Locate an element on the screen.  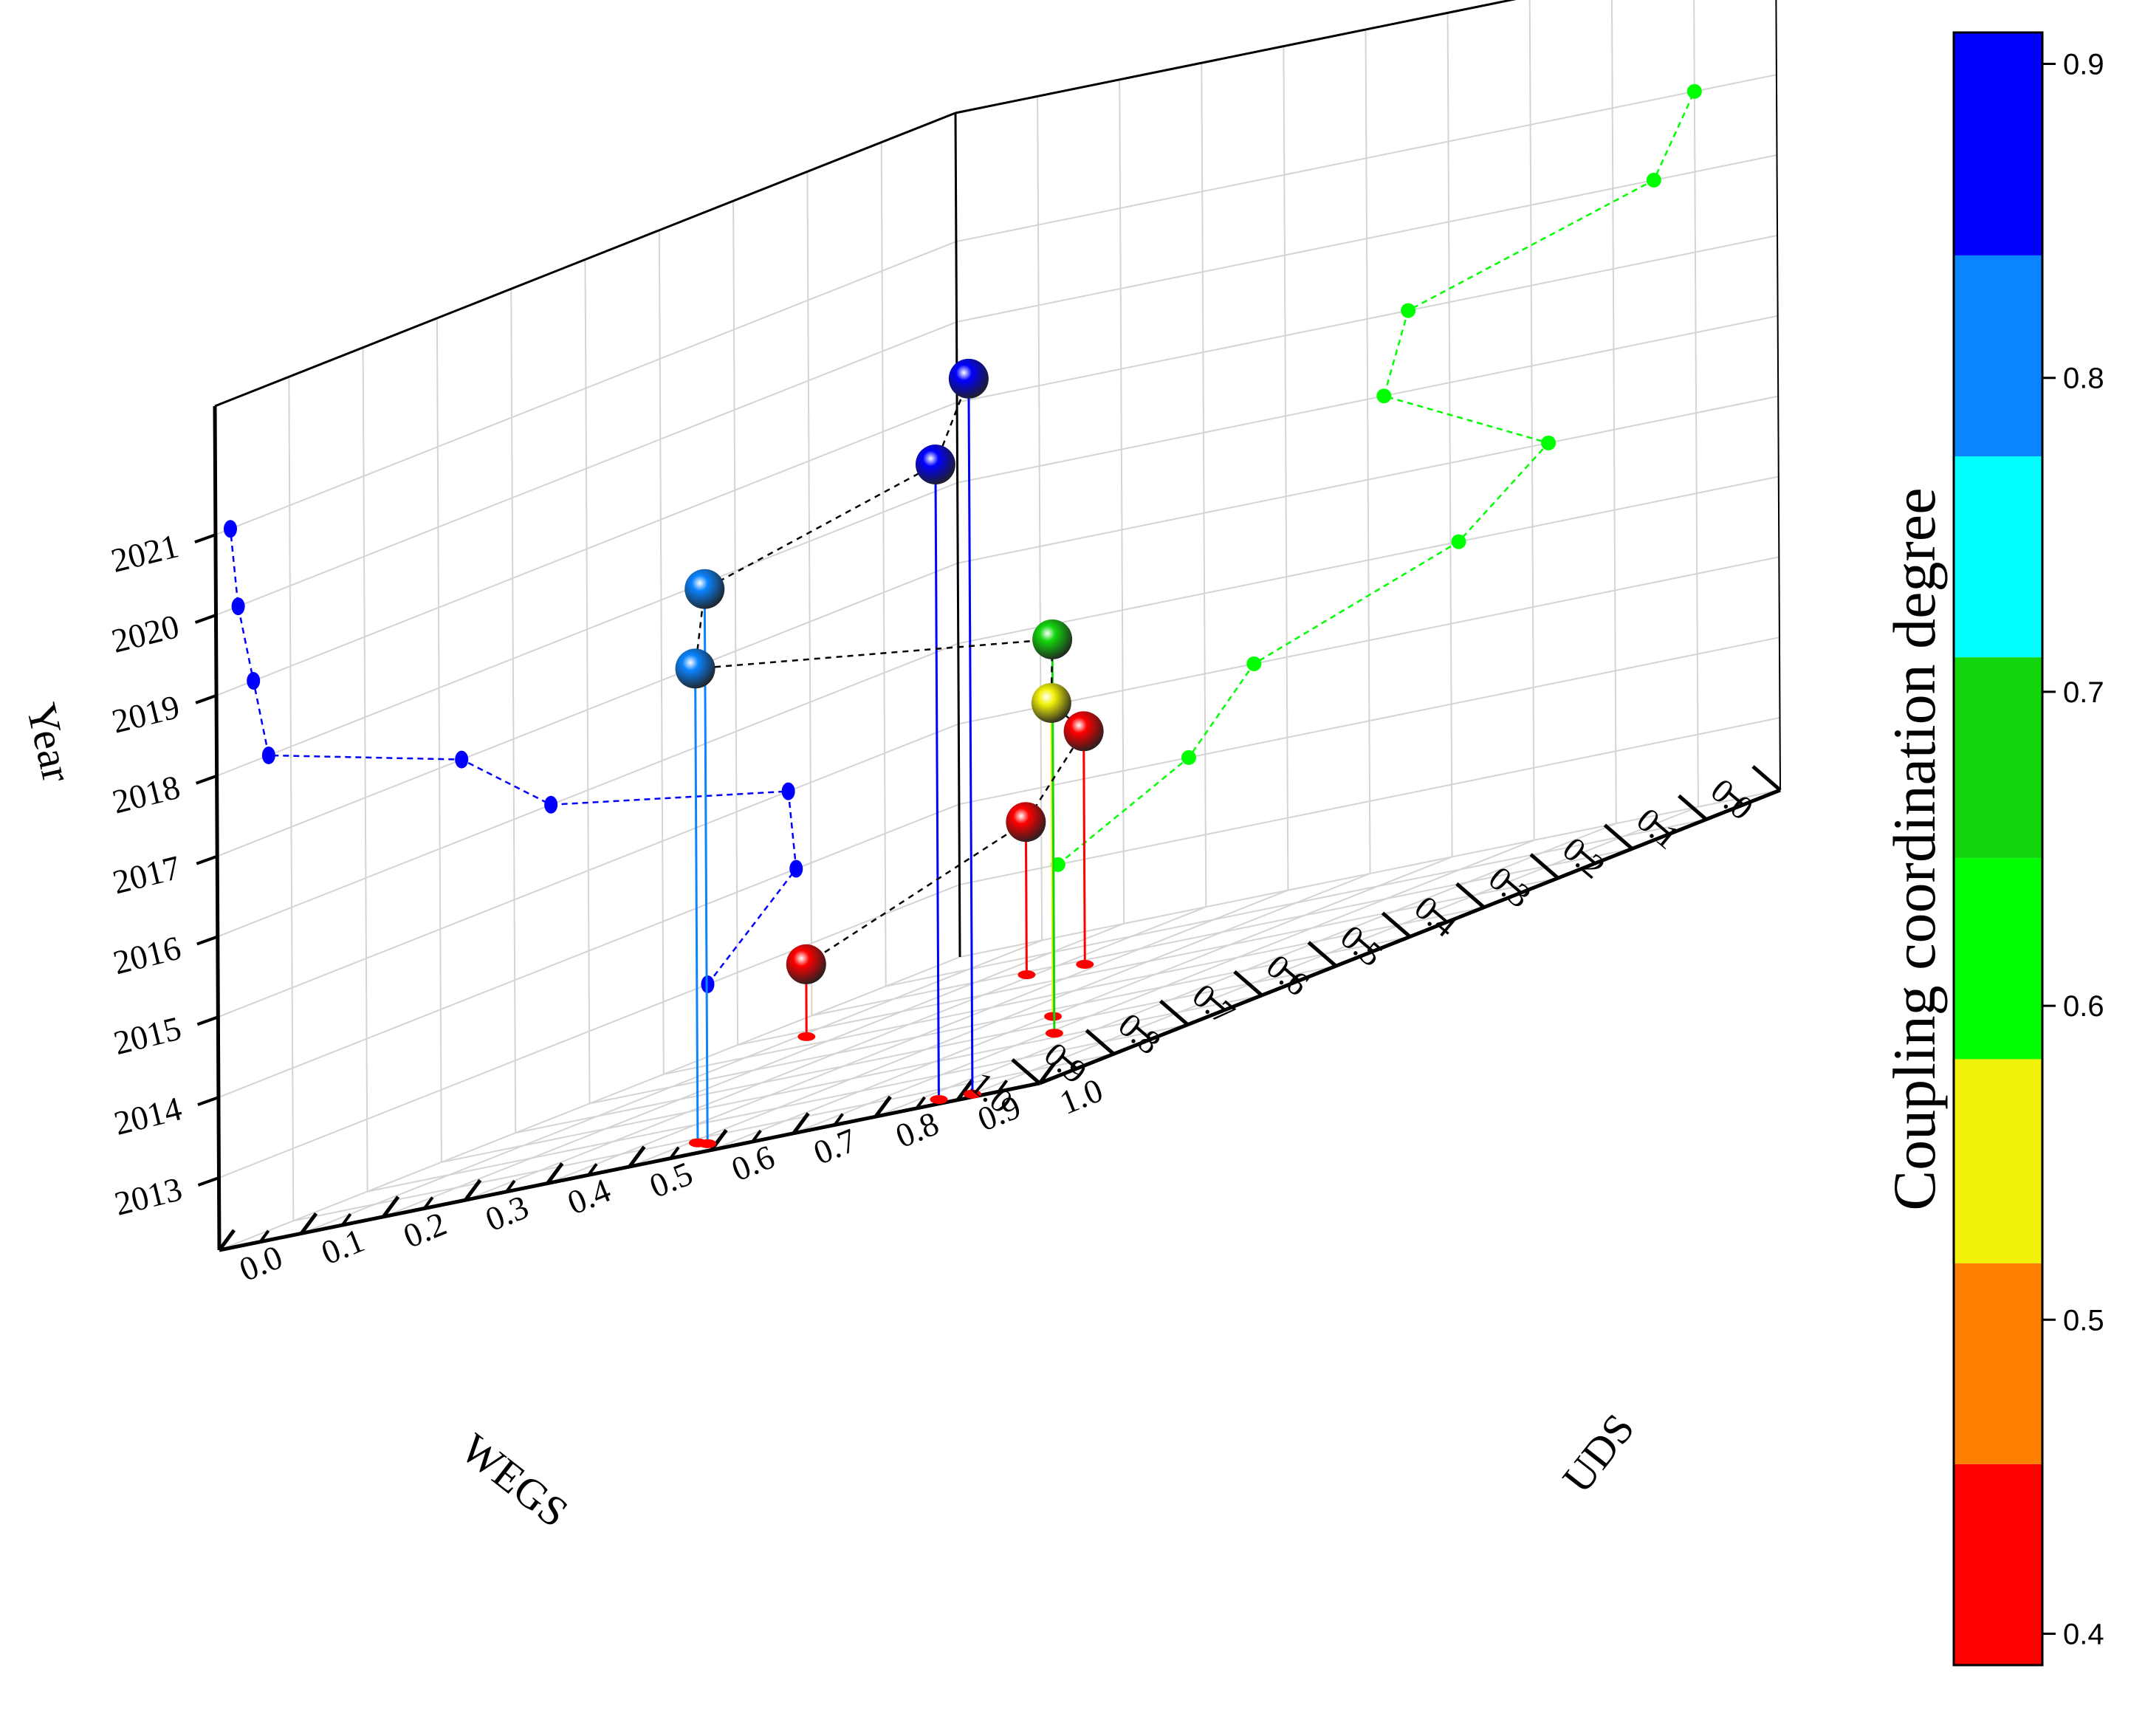
colorbar-tick-label: 0.7 is located at coordinates (2083, 692).